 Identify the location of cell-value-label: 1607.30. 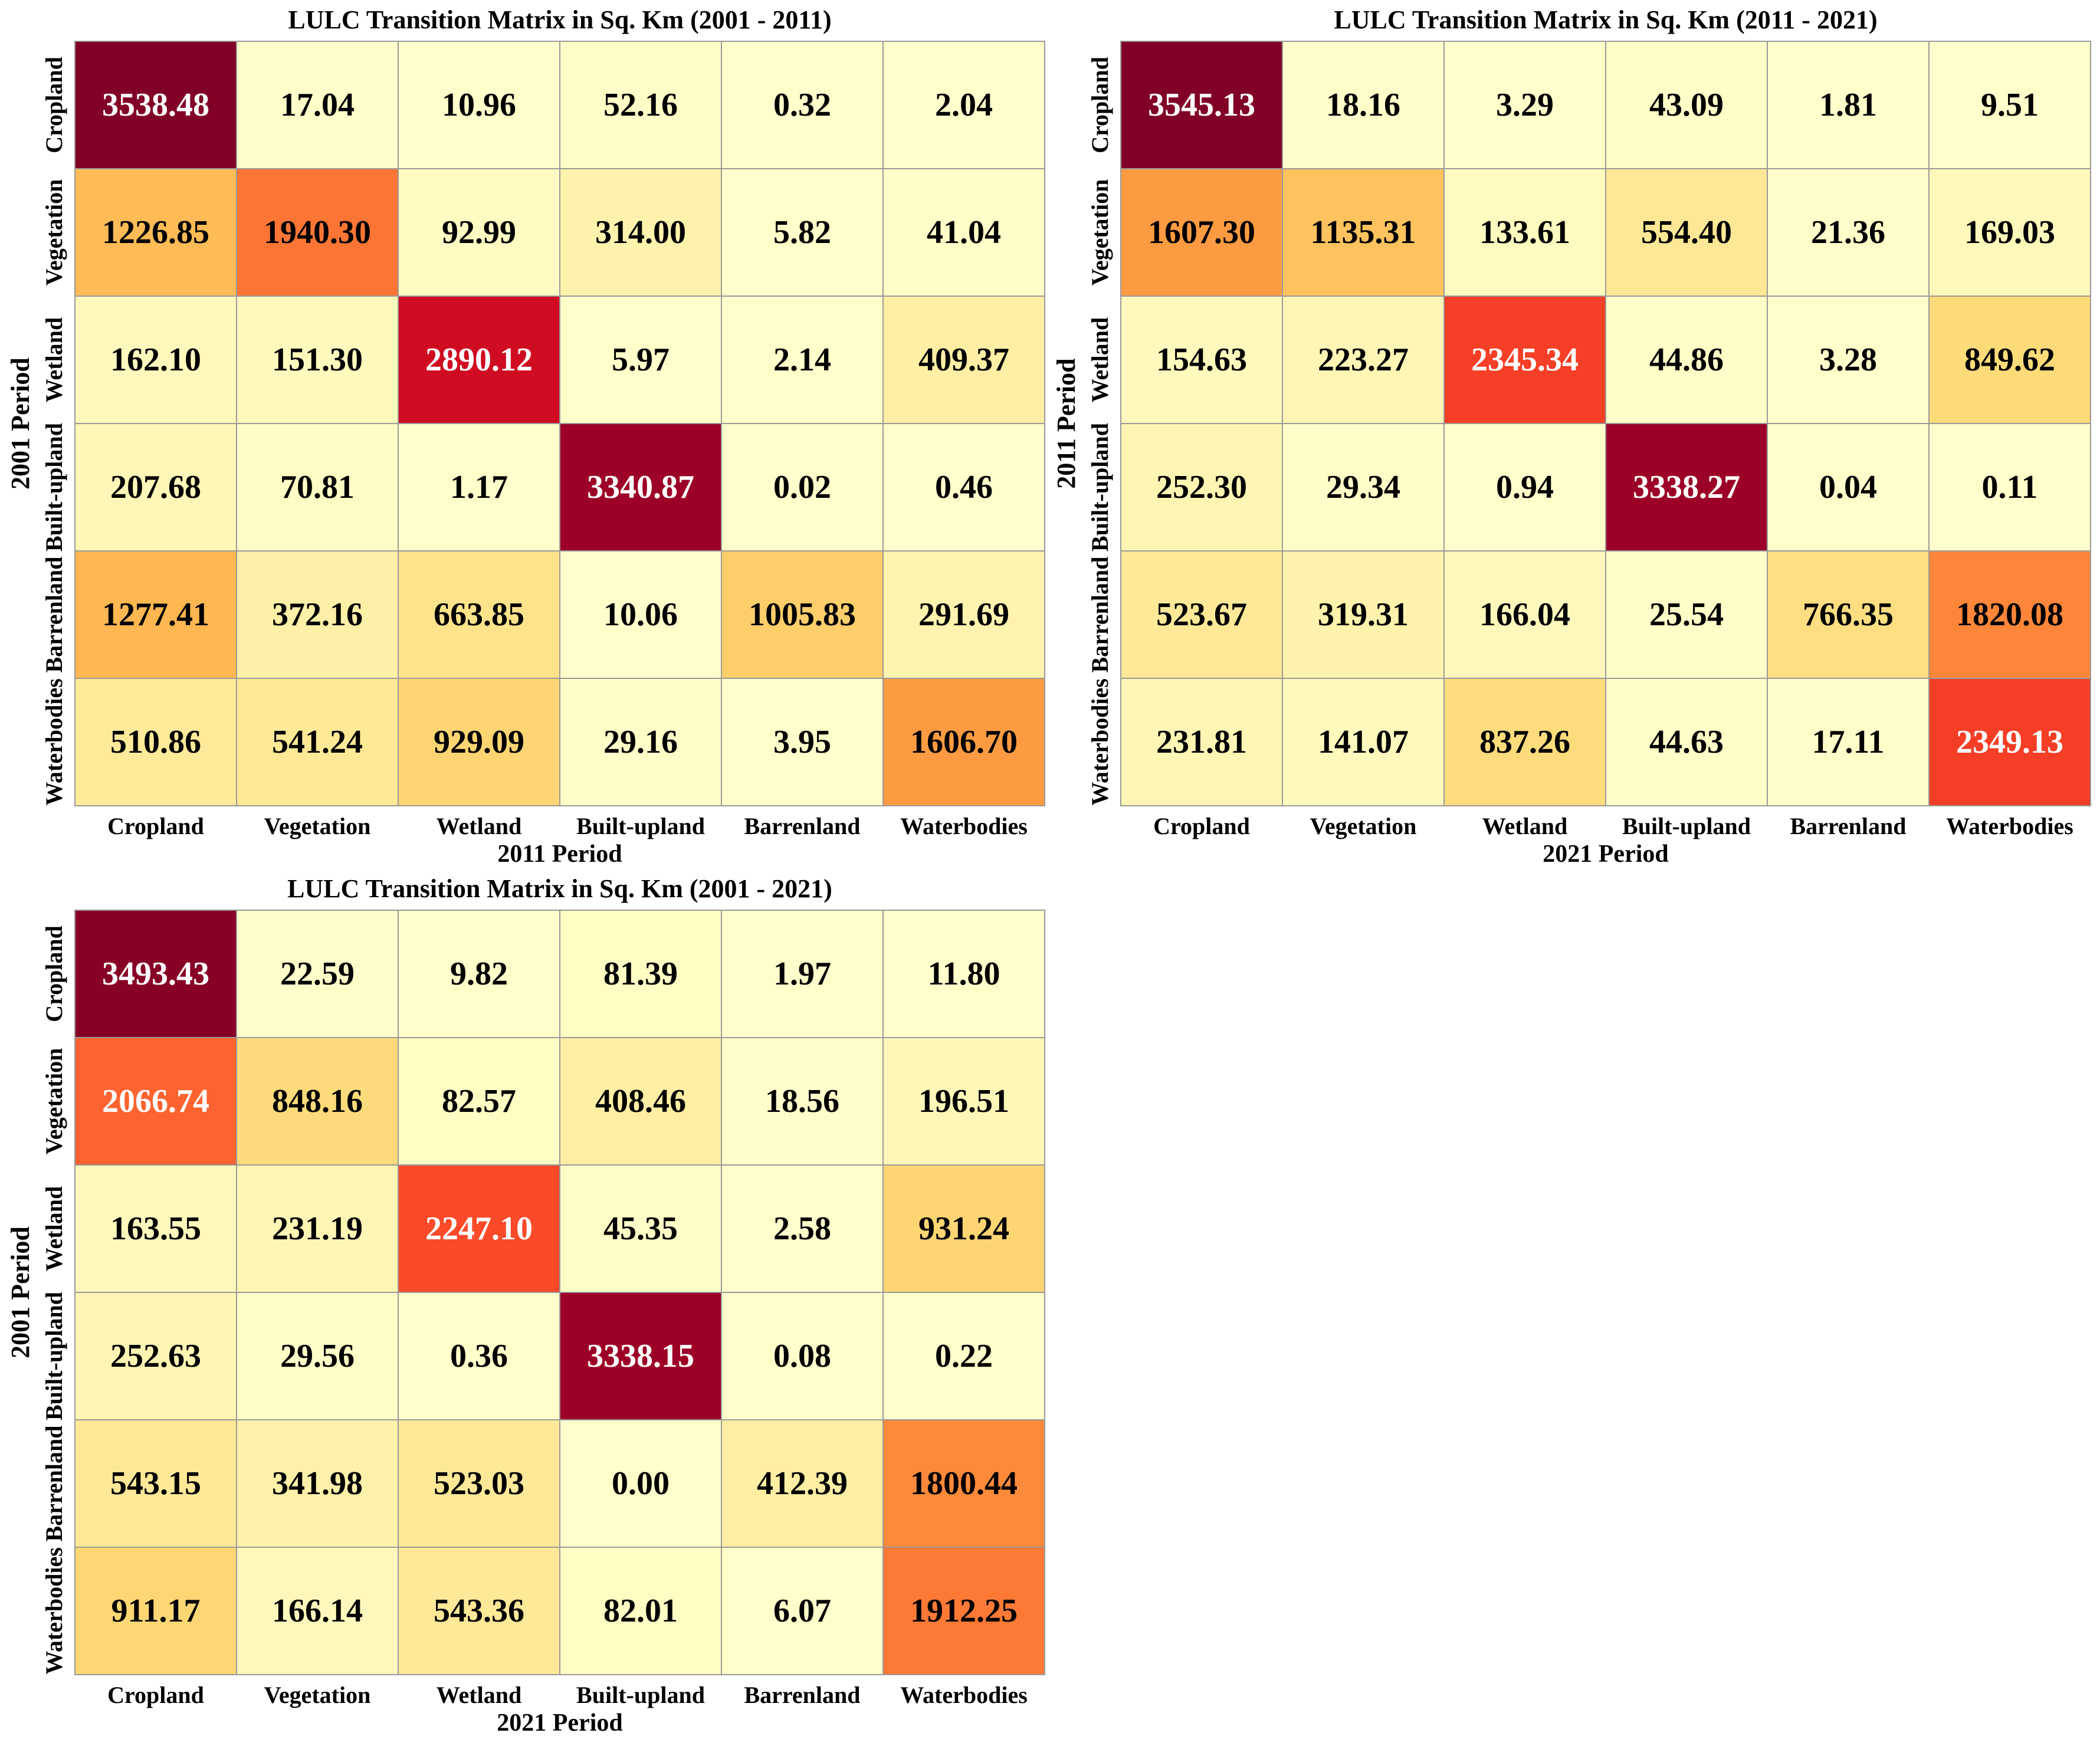
(1201, 232).